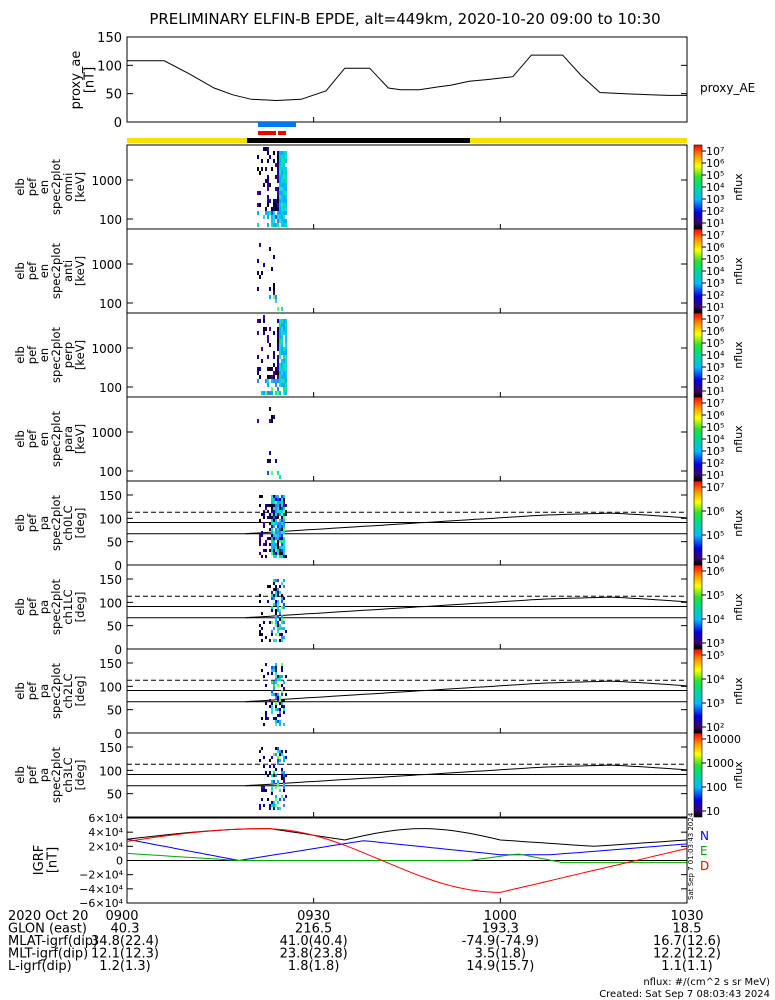 This screenshot has height=1000, width=775. Describe the element at coordinates (314, 954) in the screenshot. I see `footer-cell: 23.8(23.8)` at that location.